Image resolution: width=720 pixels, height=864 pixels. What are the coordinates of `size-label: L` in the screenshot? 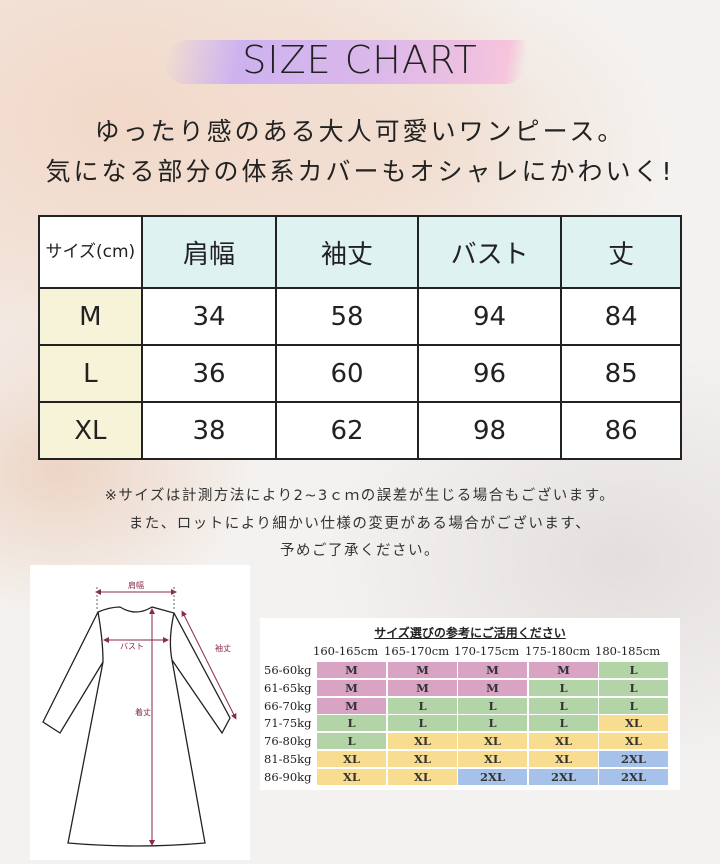 It's located at (90, 373).